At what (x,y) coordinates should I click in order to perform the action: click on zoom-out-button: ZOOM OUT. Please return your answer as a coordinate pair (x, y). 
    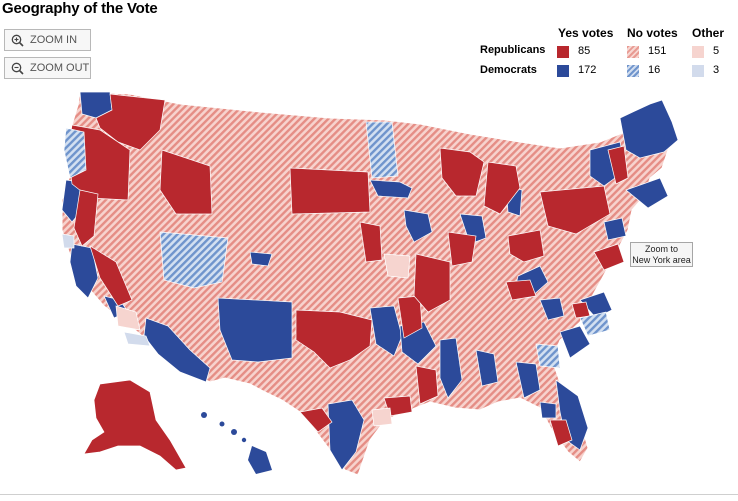
    Looking at the image, I should click on (47, 68).